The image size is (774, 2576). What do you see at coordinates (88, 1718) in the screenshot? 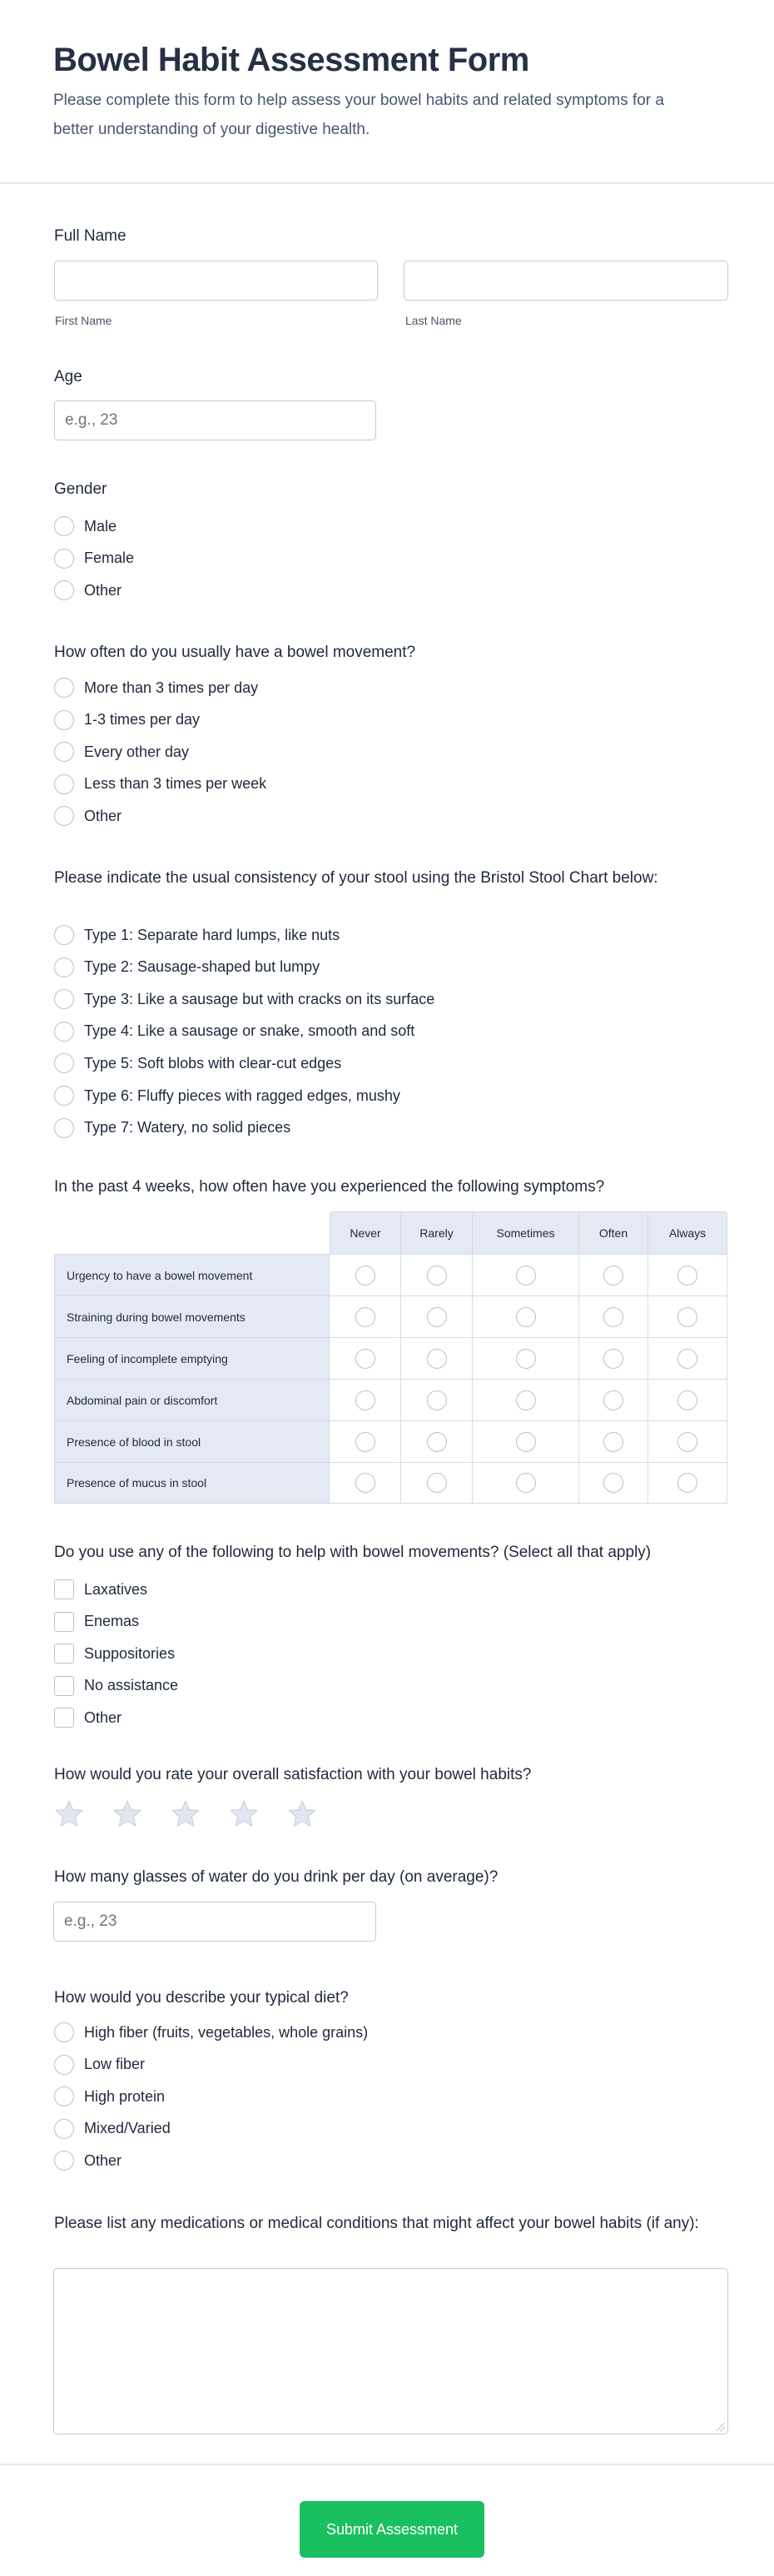
I see `aids-option: Other` at bounding box center [88, 1718].